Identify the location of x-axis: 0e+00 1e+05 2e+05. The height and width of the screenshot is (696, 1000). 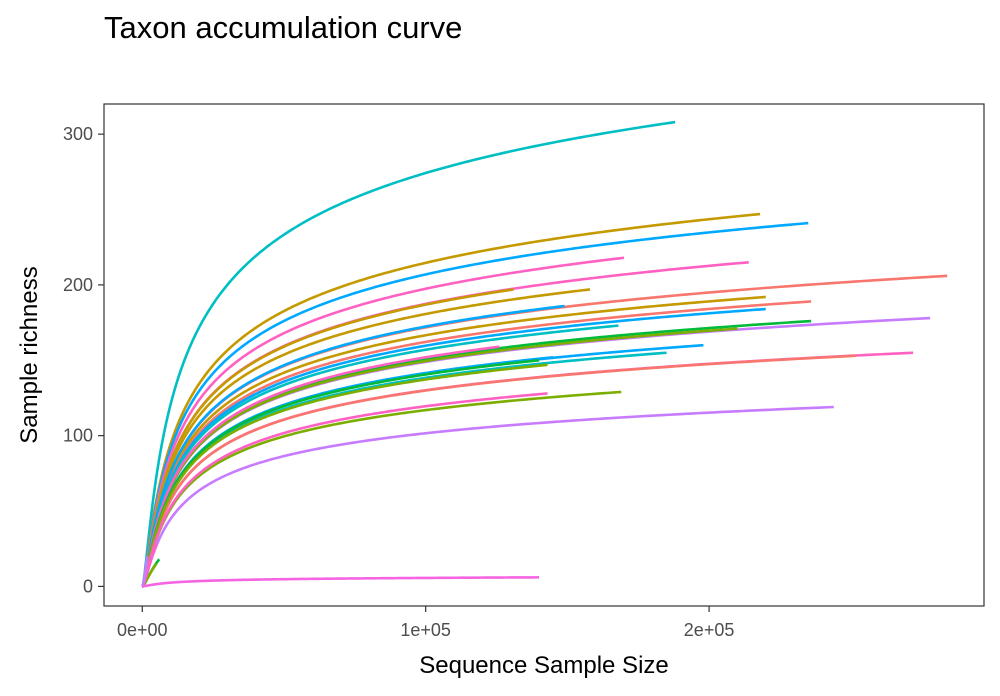
(425, 623).